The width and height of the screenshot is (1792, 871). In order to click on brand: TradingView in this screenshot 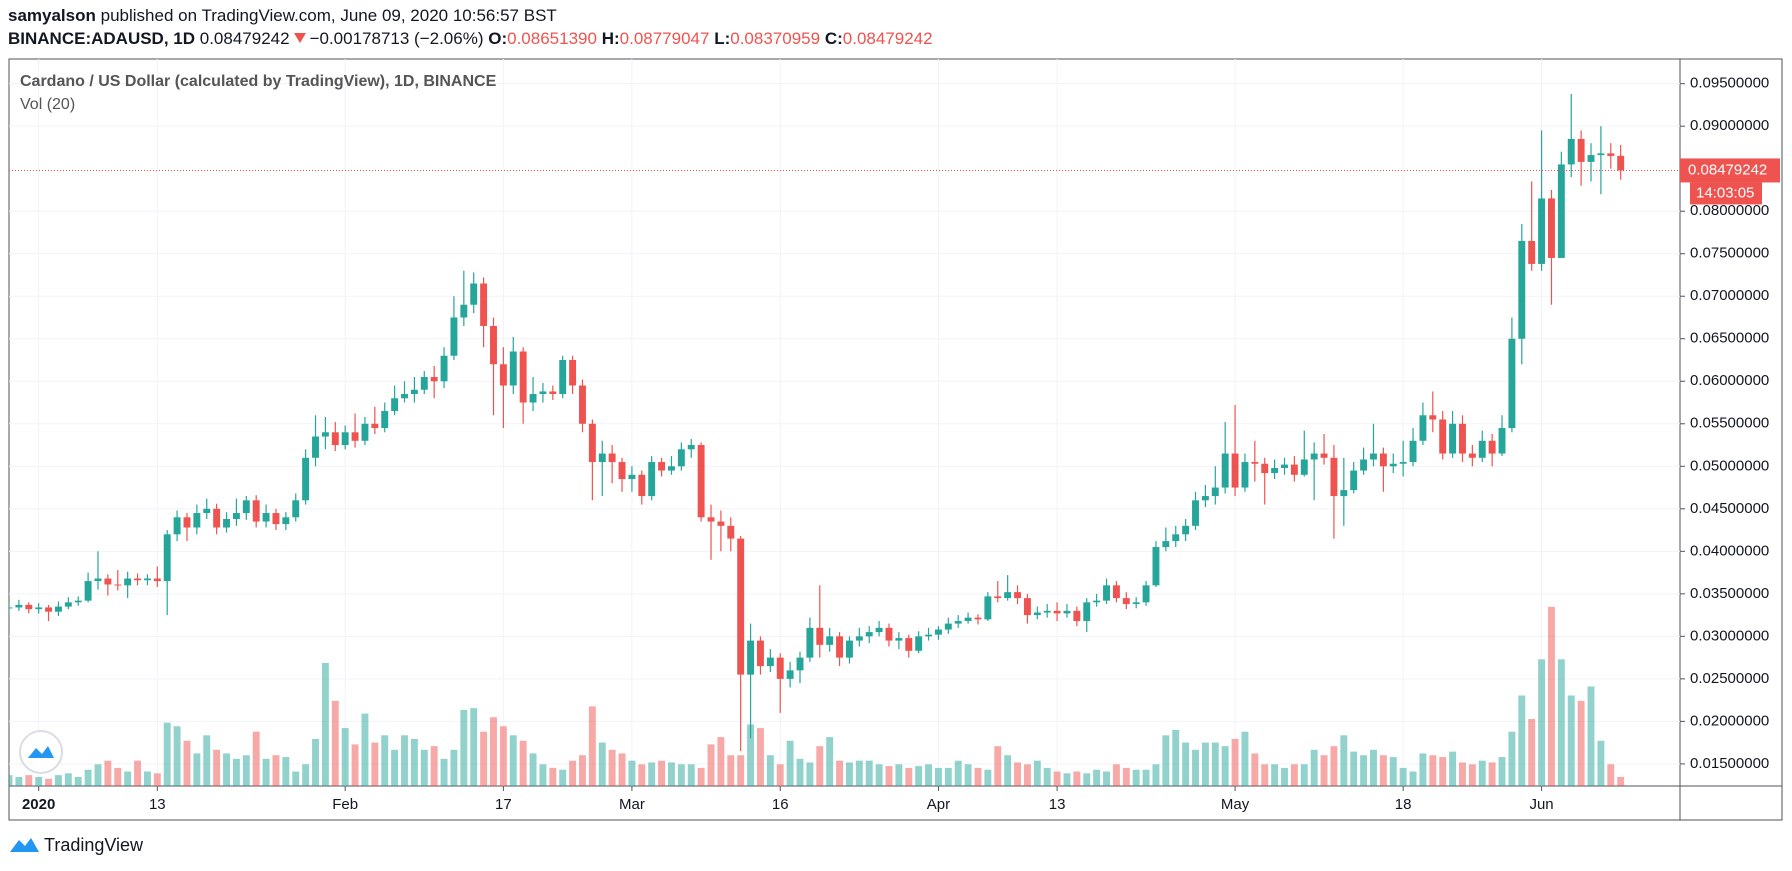, I will do `click(94, 844)`.